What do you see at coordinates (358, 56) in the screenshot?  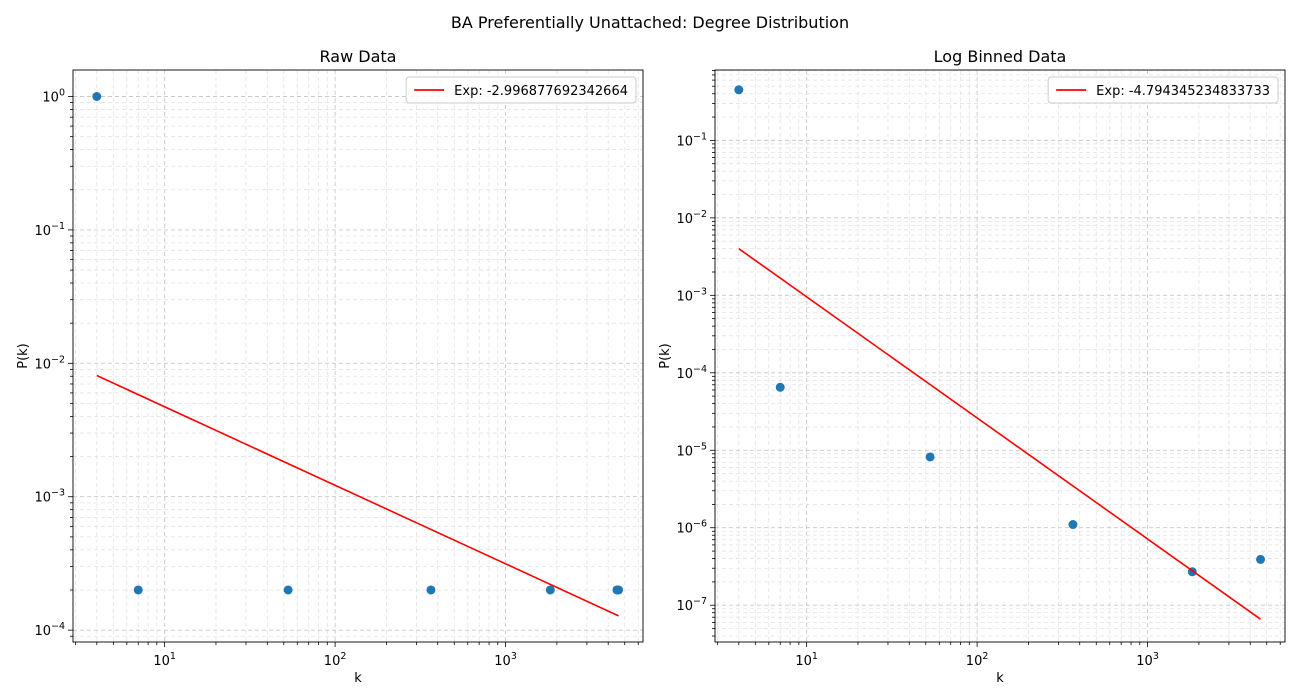 I see `chart-title: Raw Data` at bounding box center [358, 56].